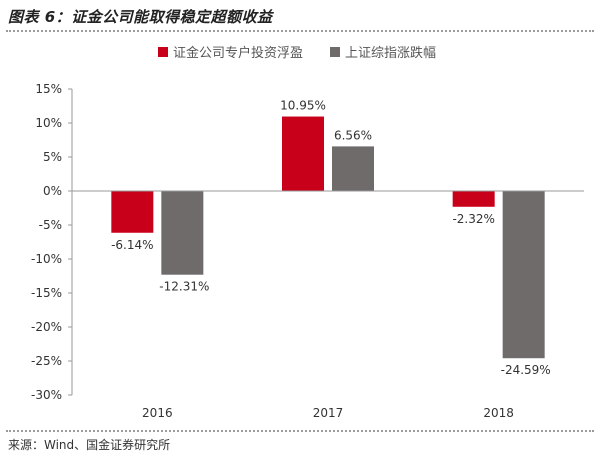 Image resolution: width=600 pixels, height=461 pixels. What do you see at coordinates (46, 293) in the screenshot?
I see `y-tick-label: -15%` at bounding box center [46, 293].